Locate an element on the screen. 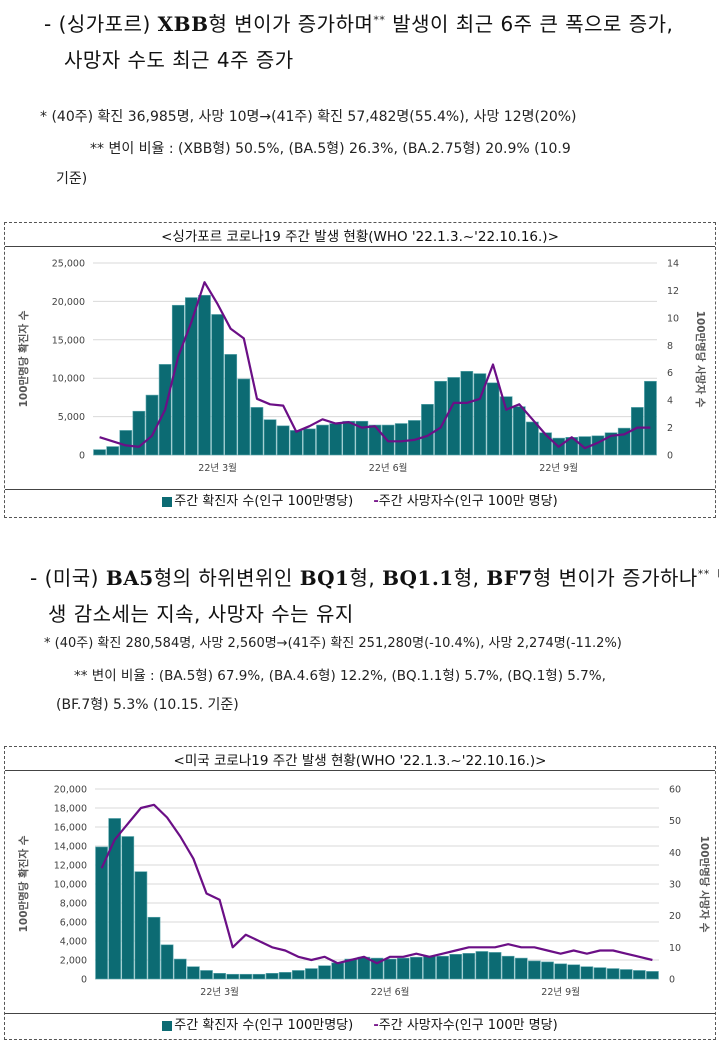 The height and width of the screenshot is (1045, 719). singapore-heading-line2: 사망자 수도 최근 4주 증가 is located at coordinates (179, 60).